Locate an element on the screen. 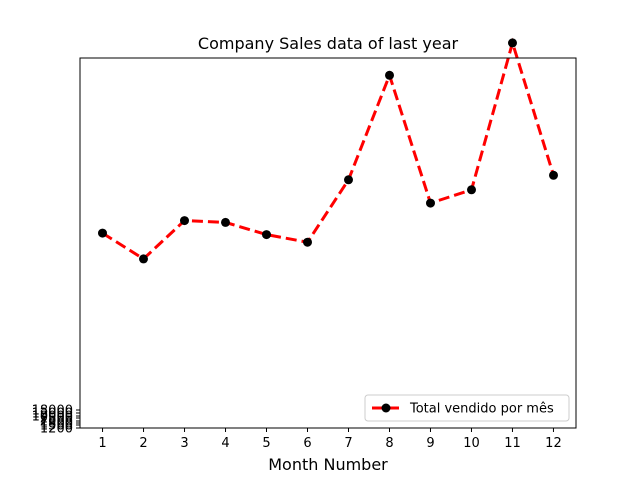 Image resolution: width=640 pixels, height=480 pixels. x-tick-label: 11 is located at coordinates (512, 443).